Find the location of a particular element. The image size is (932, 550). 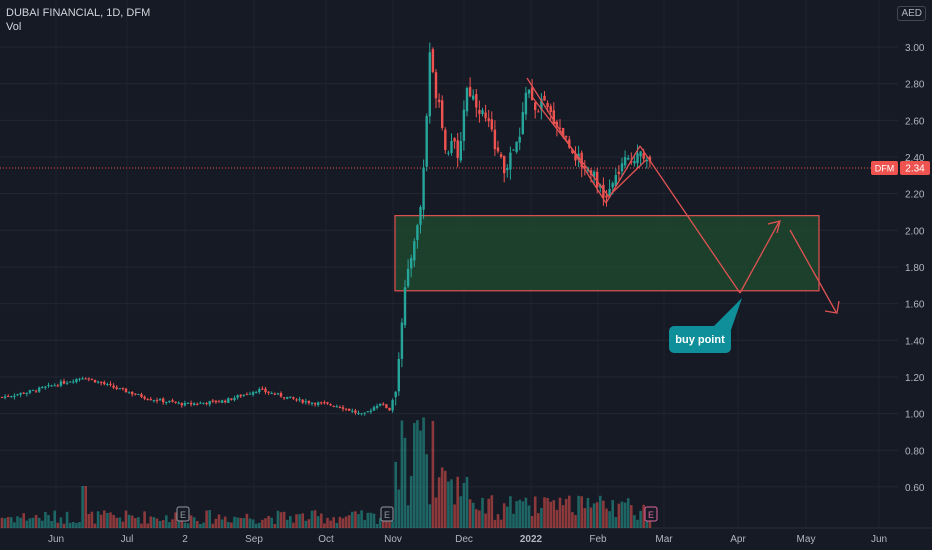

x-tick-label: Nov is located at coordinates (393, 539).